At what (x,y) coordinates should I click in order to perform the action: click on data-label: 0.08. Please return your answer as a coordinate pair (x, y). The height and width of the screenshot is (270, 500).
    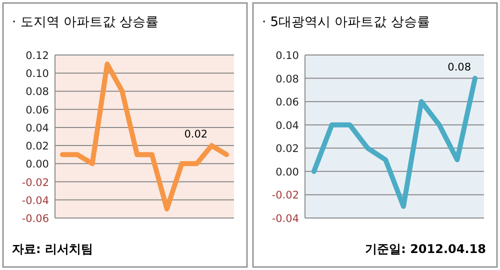
    Looking at the image, I should click on (460, 67).